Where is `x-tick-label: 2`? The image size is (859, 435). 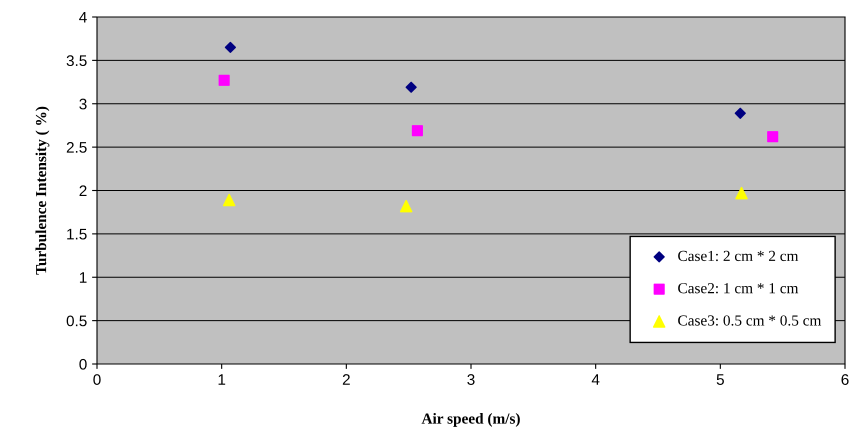
x-tick-label: 2 is located at coordinates (346, 379).